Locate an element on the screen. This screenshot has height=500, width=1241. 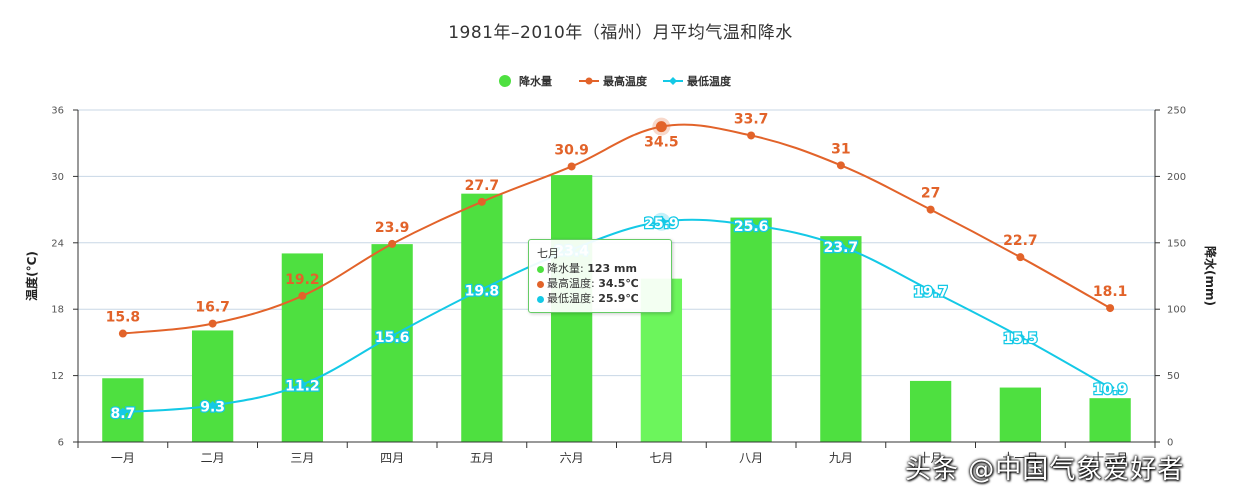
legend: 降水量 最高温度 最低温度 is located at coordinates (615, 81).